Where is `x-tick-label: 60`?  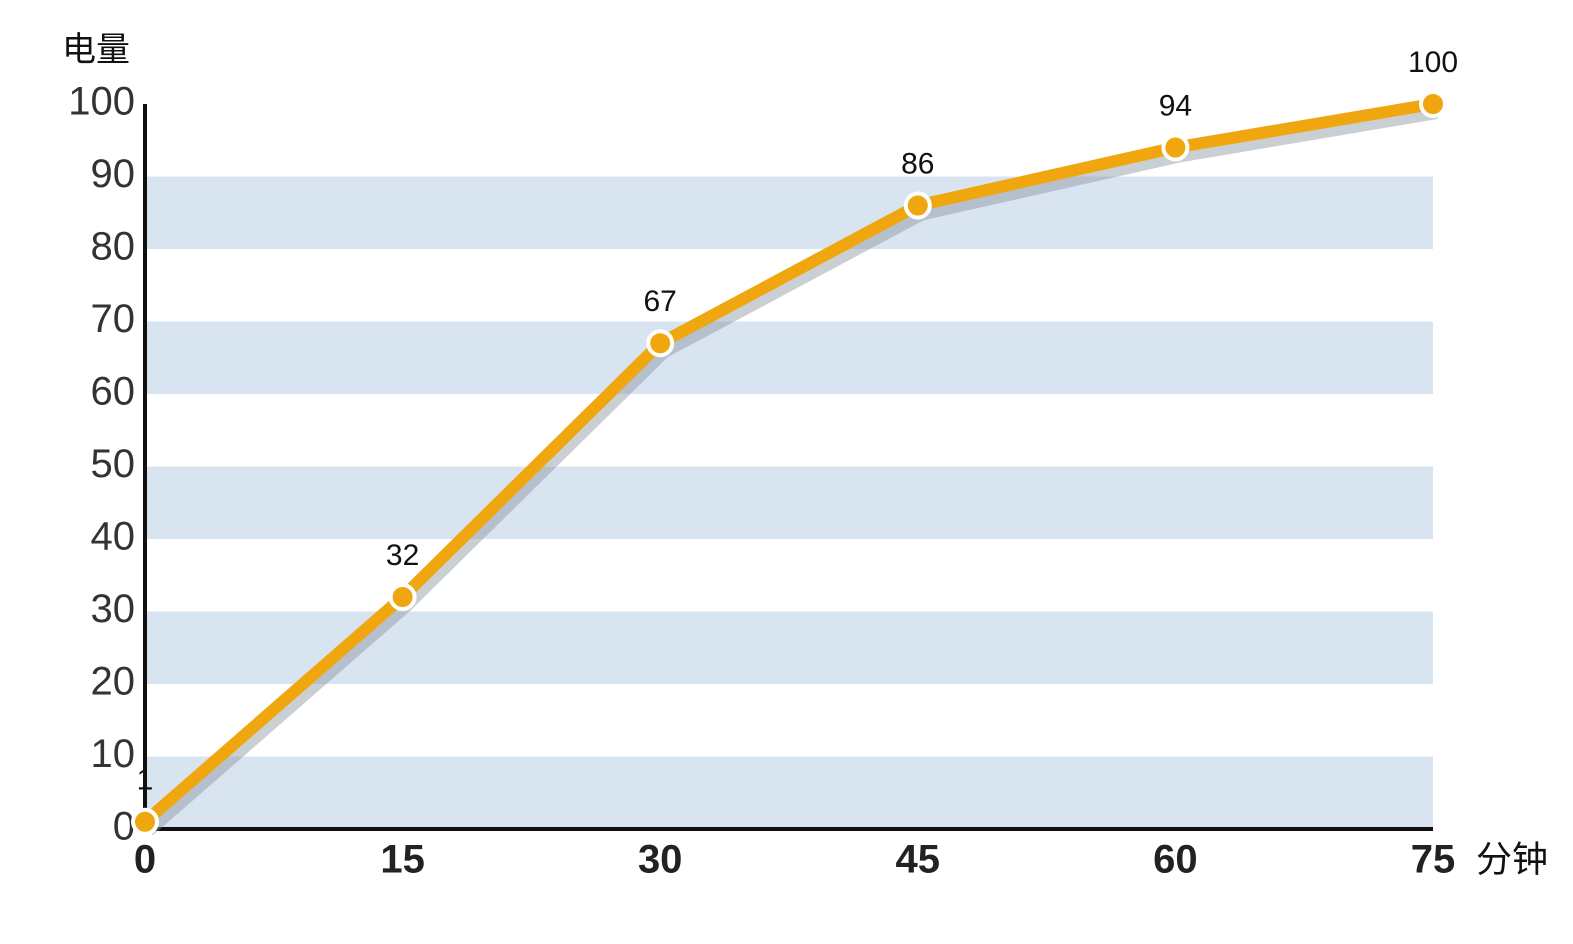 x-tick-label: 60 is located at coordinates (1175, 860).